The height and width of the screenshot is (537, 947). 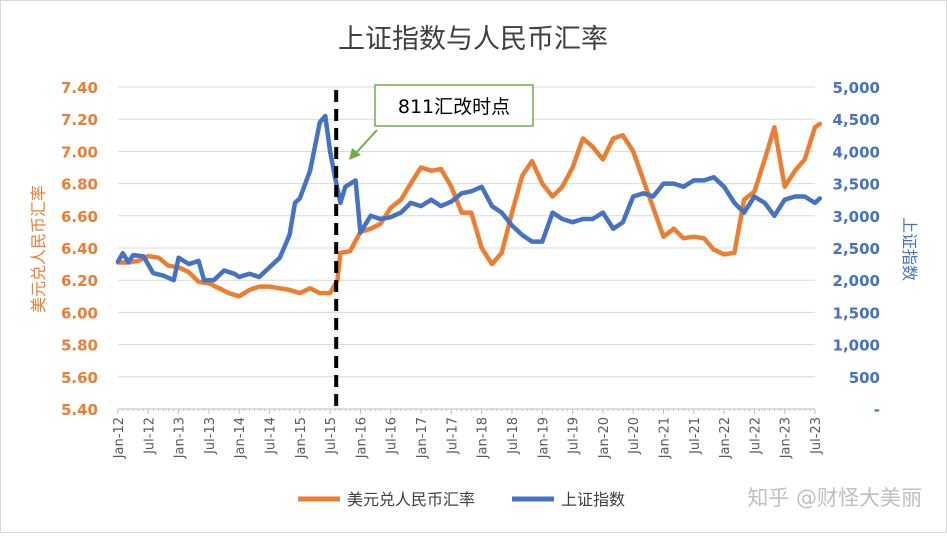 I want to click on x-tick-label: Jan-21, so click(x=664, y=438).